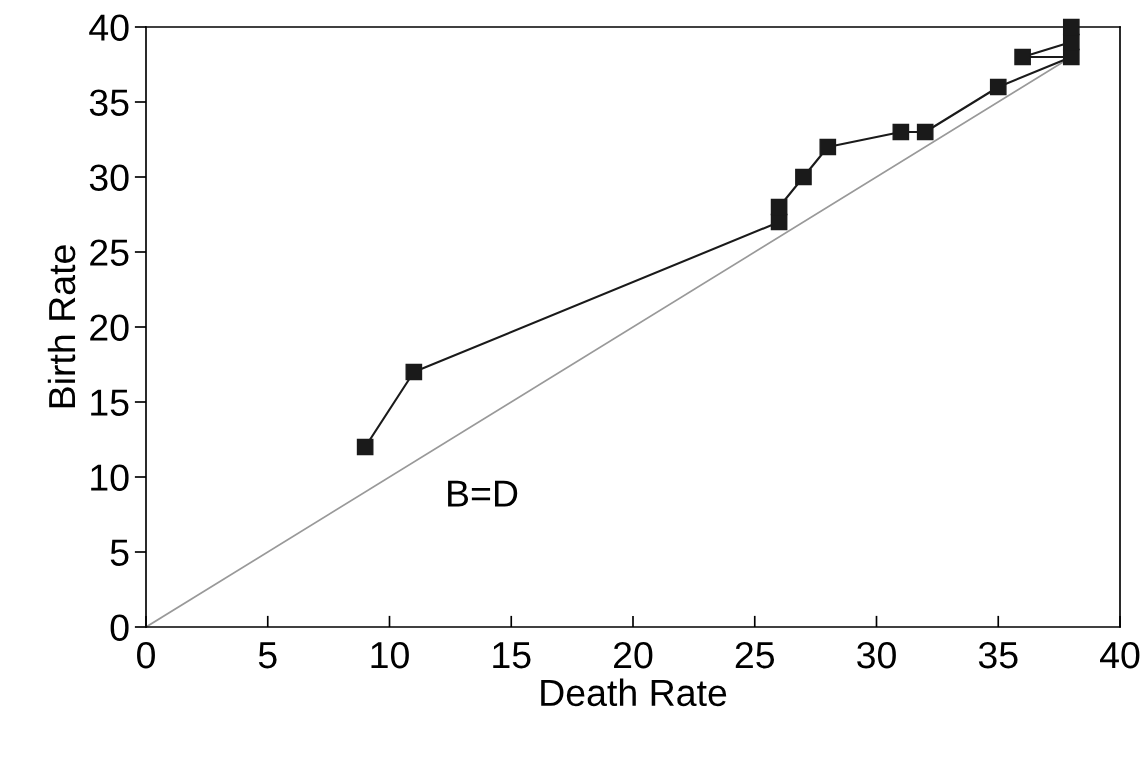  What do you see at coordinates (109, 102) in the screenshot?
I see `y-tick-label: 35` at bounding box center [109, 102].